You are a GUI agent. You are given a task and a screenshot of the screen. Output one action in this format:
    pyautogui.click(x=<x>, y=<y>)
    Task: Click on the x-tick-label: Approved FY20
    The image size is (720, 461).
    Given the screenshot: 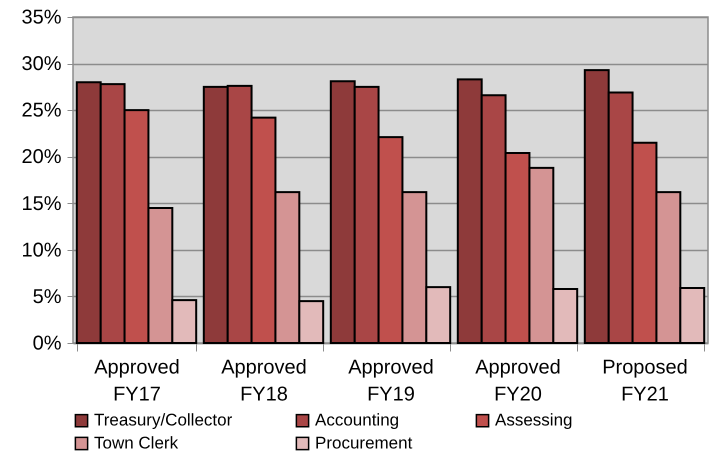 What is the action you would take?
    pyautogui.click(x=518, y=381)
    